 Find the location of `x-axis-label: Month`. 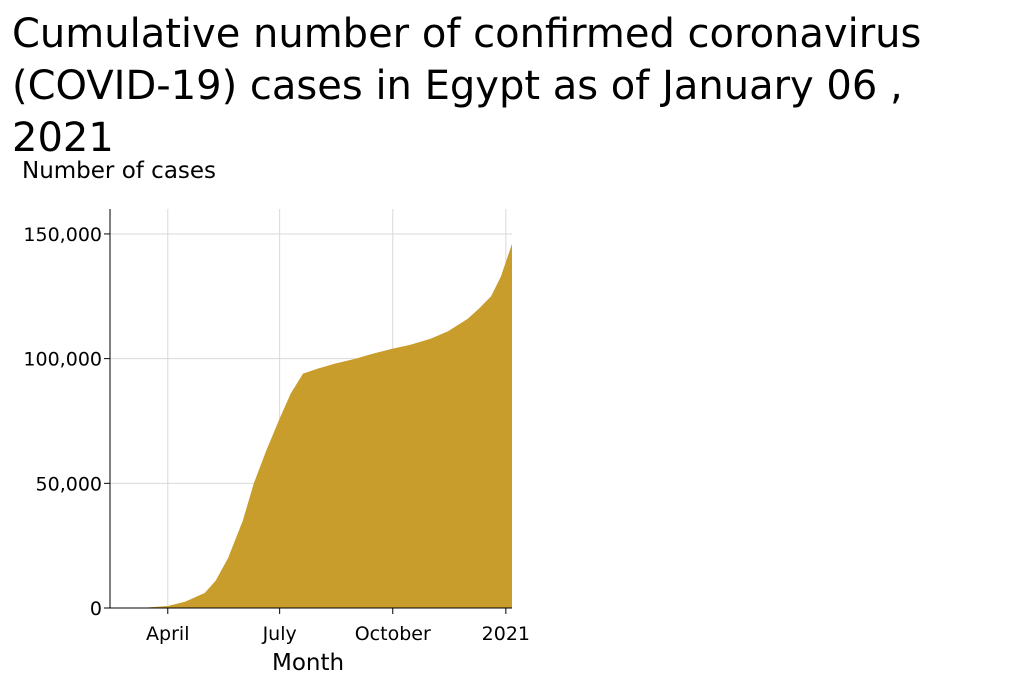

x-axis-label: Month is located at coordinates (308, 663).